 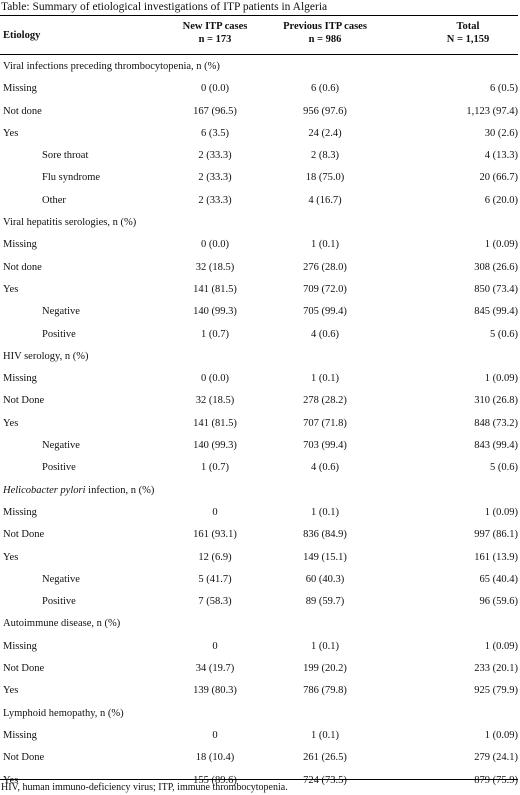 I want to click on table-row: Negative 140 (99.3) 703 (99.4) 843 (99.4), so click(x=260, y=446).